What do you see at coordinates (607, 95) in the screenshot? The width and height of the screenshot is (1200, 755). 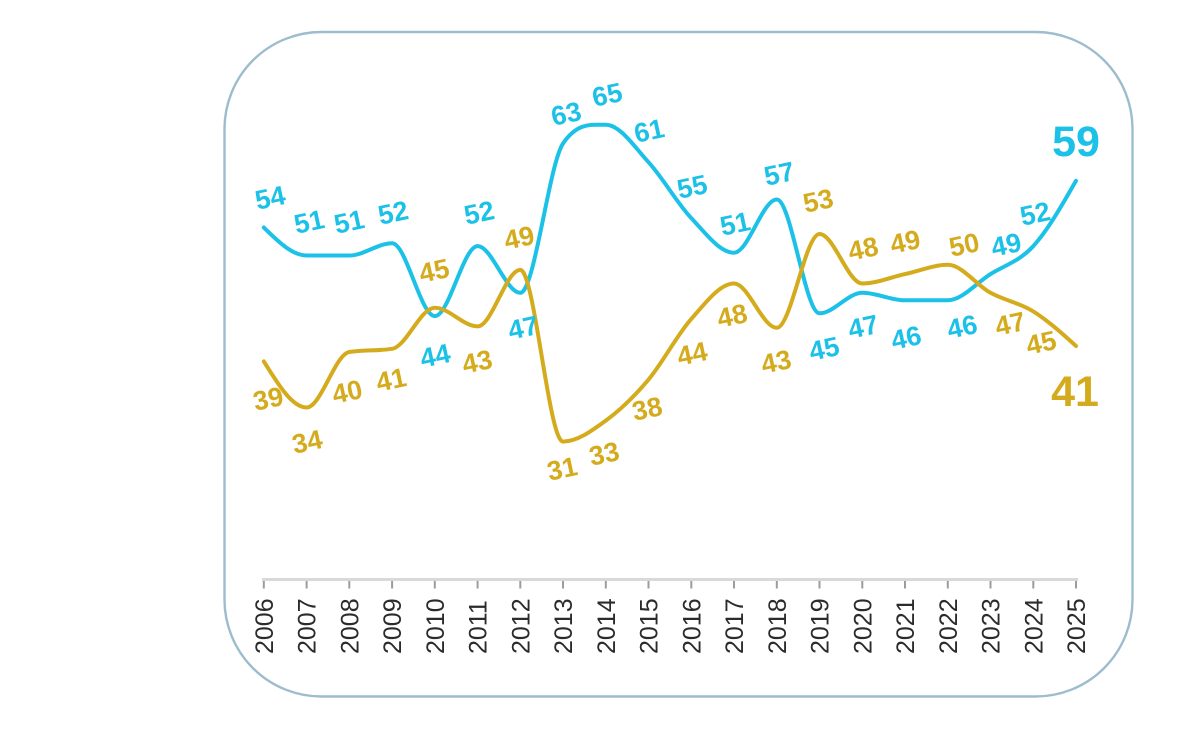 I see `svg-text: 65` at bounding box center [607, 95].